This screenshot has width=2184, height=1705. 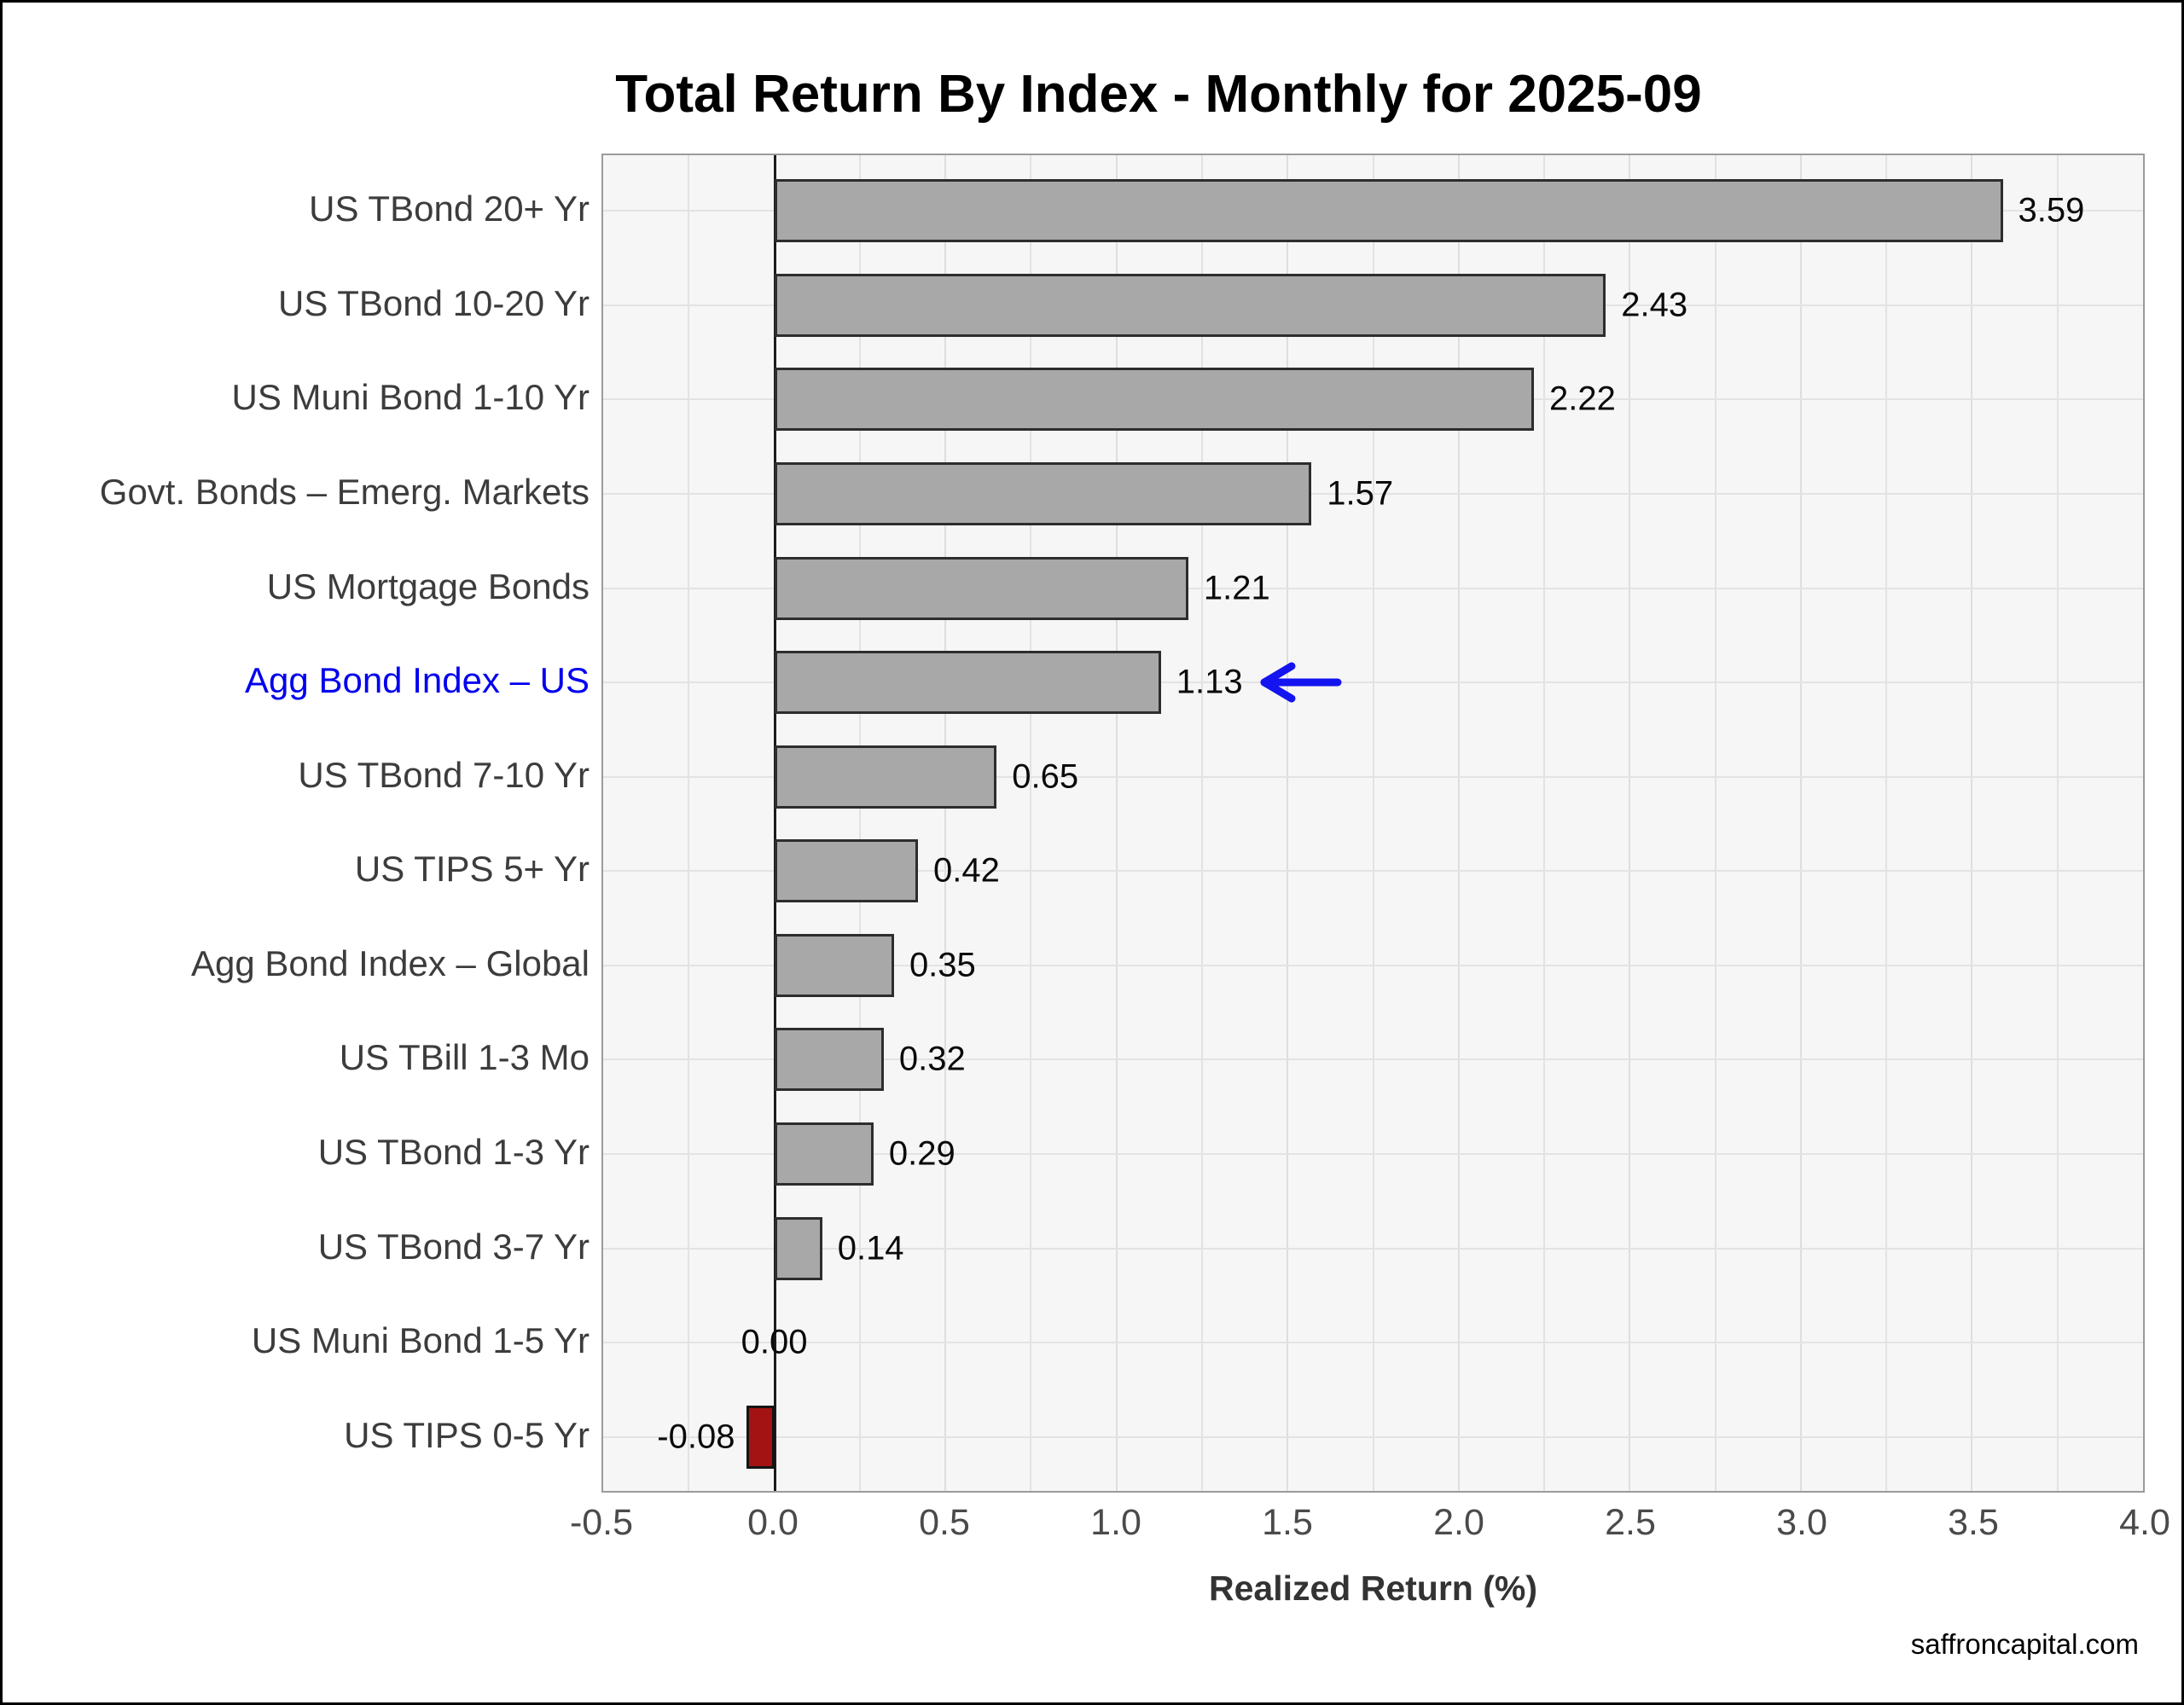 I want to click on value-label: 3.59, so click(x=2051, y=210).